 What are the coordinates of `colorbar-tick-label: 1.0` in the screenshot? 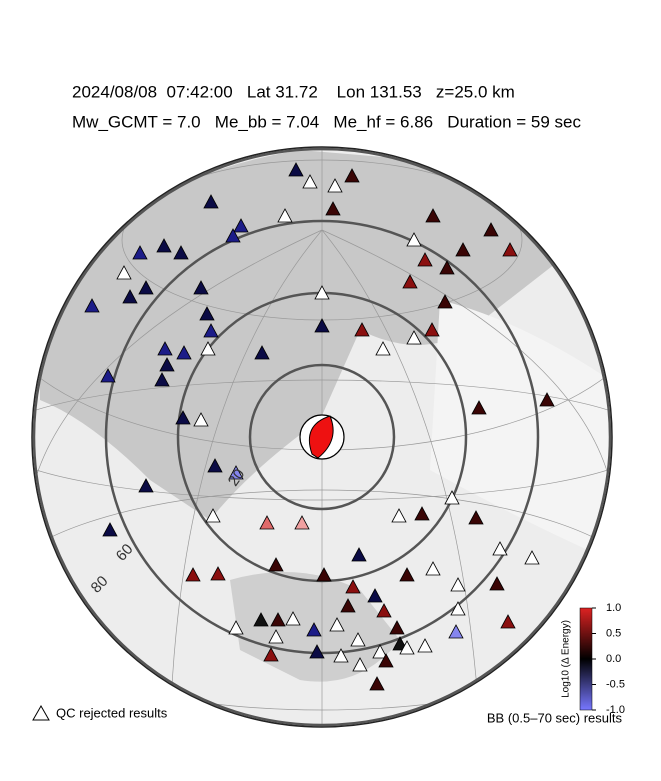 It's located at (613, 608).